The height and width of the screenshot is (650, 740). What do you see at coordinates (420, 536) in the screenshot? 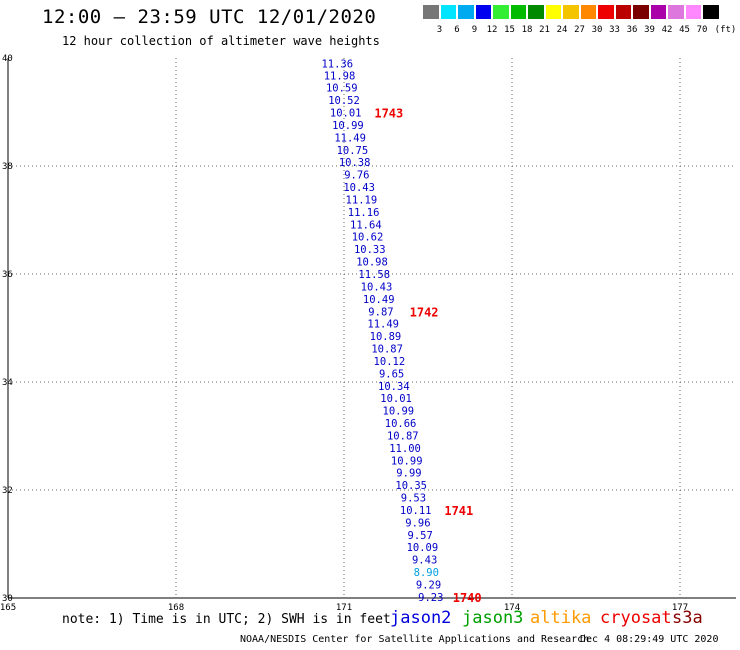
I see `swh-value-label: 9.57` at bounding box center [420, 536].